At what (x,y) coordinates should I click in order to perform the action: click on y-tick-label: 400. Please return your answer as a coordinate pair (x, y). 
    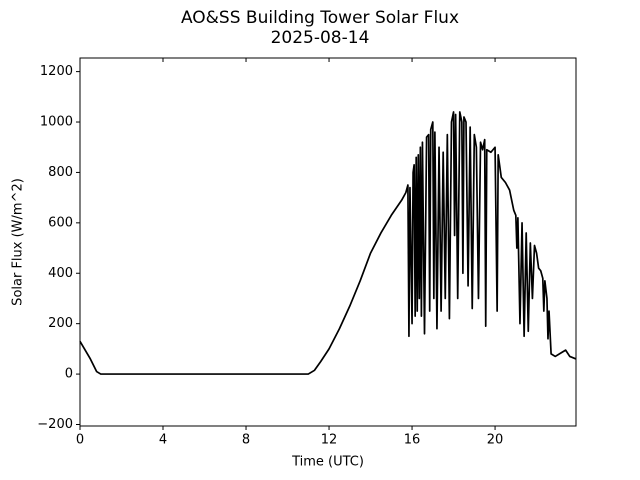
    Looking at the image, I should click on (60, 273).